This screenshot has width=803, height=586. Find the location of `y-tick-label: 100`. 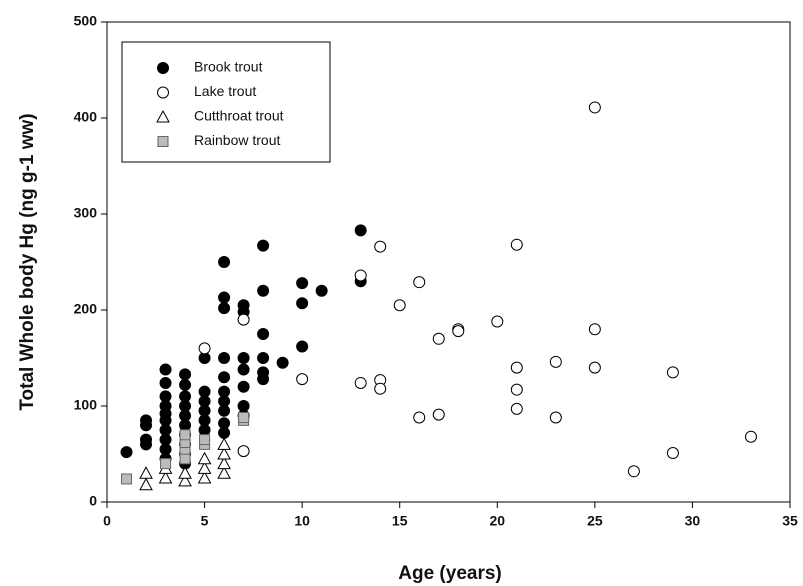

y-tick-label: 100 is located at coordinates (86, 405).